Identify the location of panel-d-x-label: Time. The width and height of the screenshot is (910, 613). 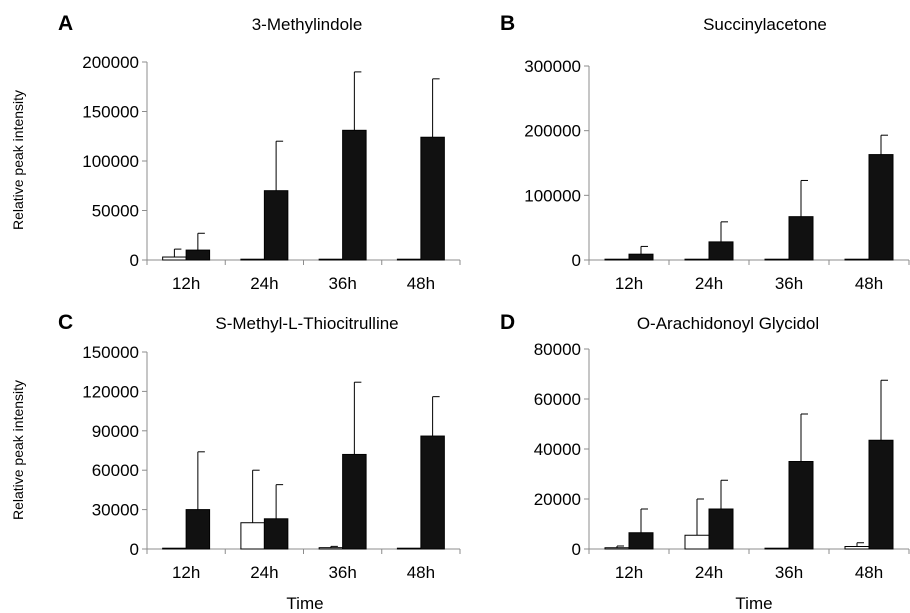
(753, 603).